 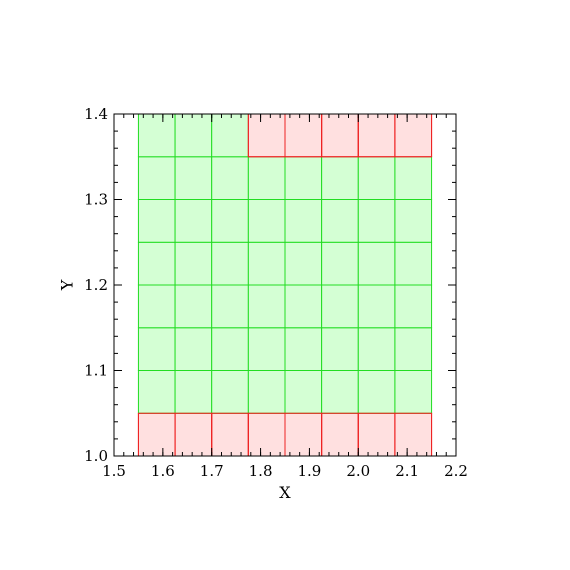 I want to click on cell-green-r5-c6, so click(x=376, y=221).